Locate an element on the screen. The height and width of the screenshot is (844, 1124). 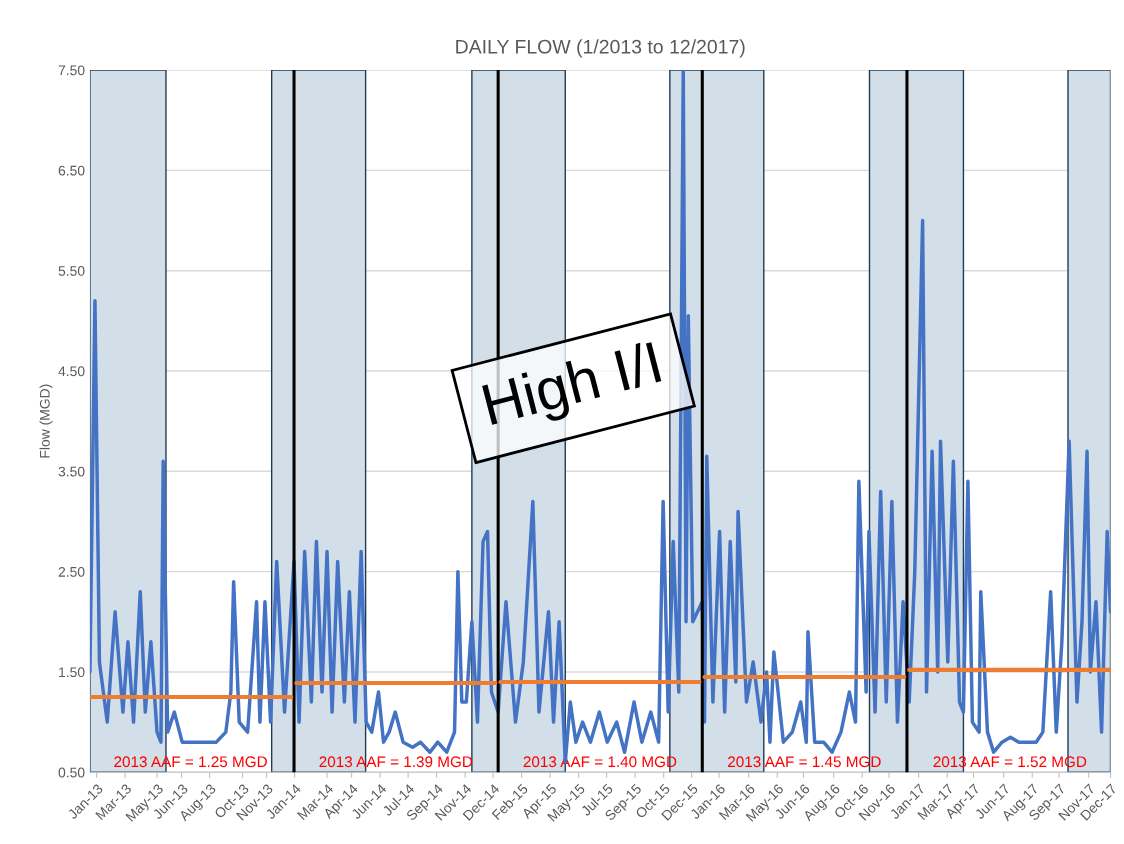
y-tick-label: 3.50 is located at coordinates (71, 471).